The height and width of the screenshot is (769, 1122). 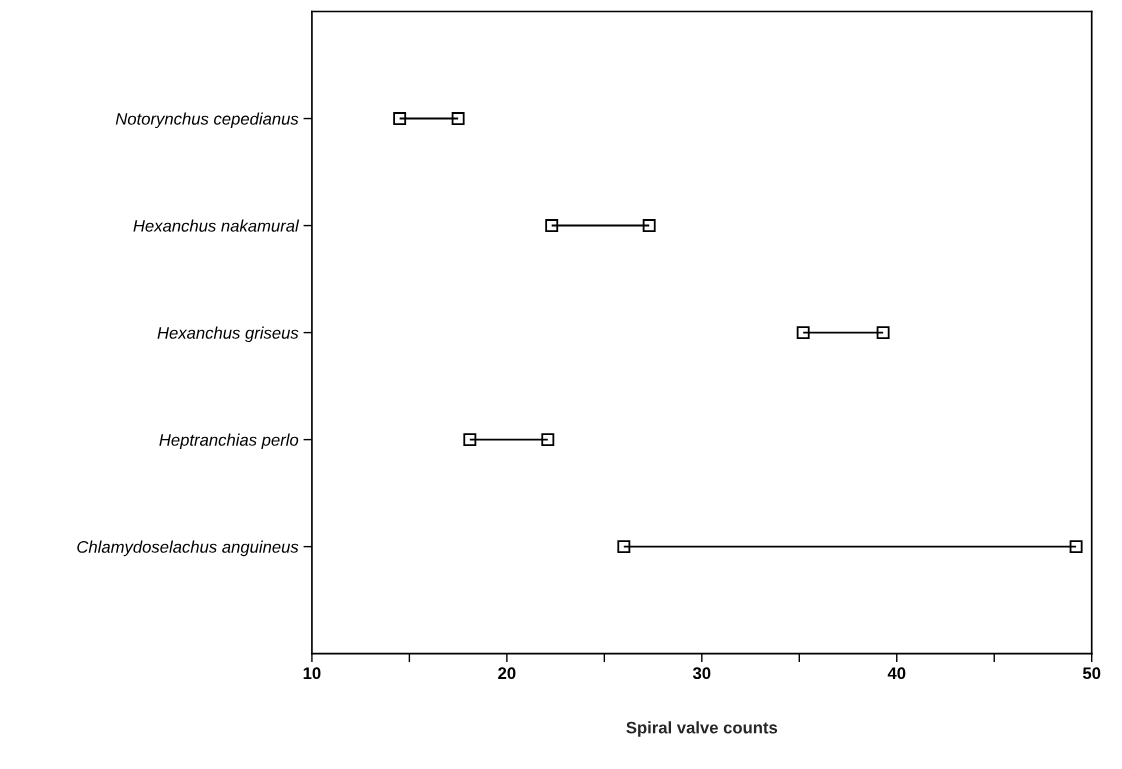 I want to click on x-tick-label: 40, so click(x=896, y=673).